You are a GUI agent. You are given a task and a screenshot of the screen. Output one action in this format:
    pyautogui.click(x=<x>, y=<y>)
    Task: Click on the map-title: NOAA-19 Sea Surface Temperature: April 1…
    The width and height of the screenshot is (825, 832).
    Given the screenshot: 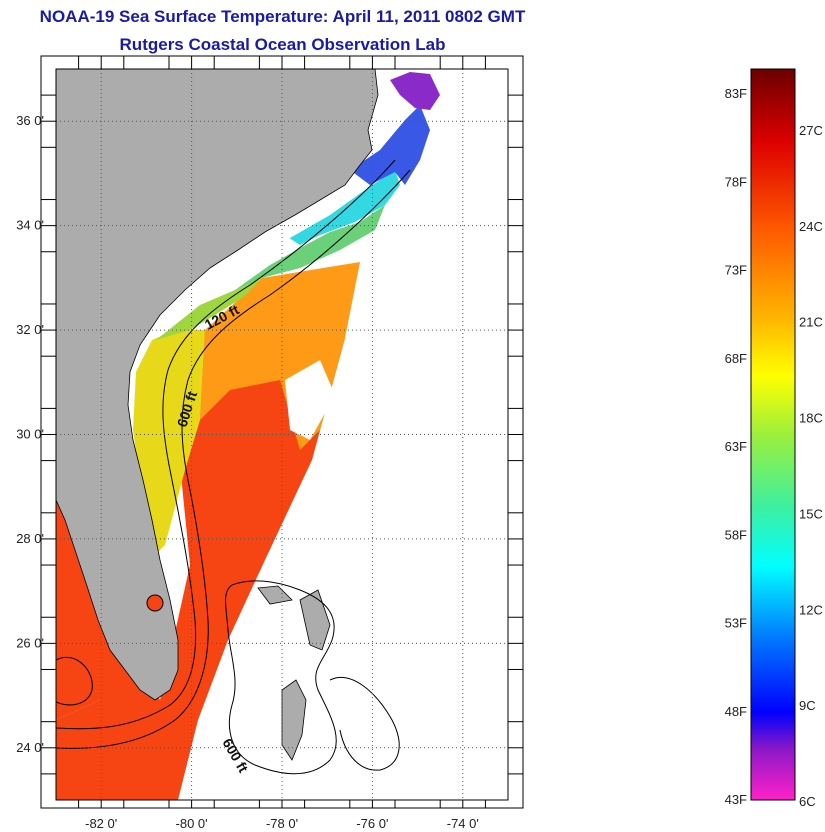 What is the action you would take?
    pyautogui.click(x=282, y=16)
    